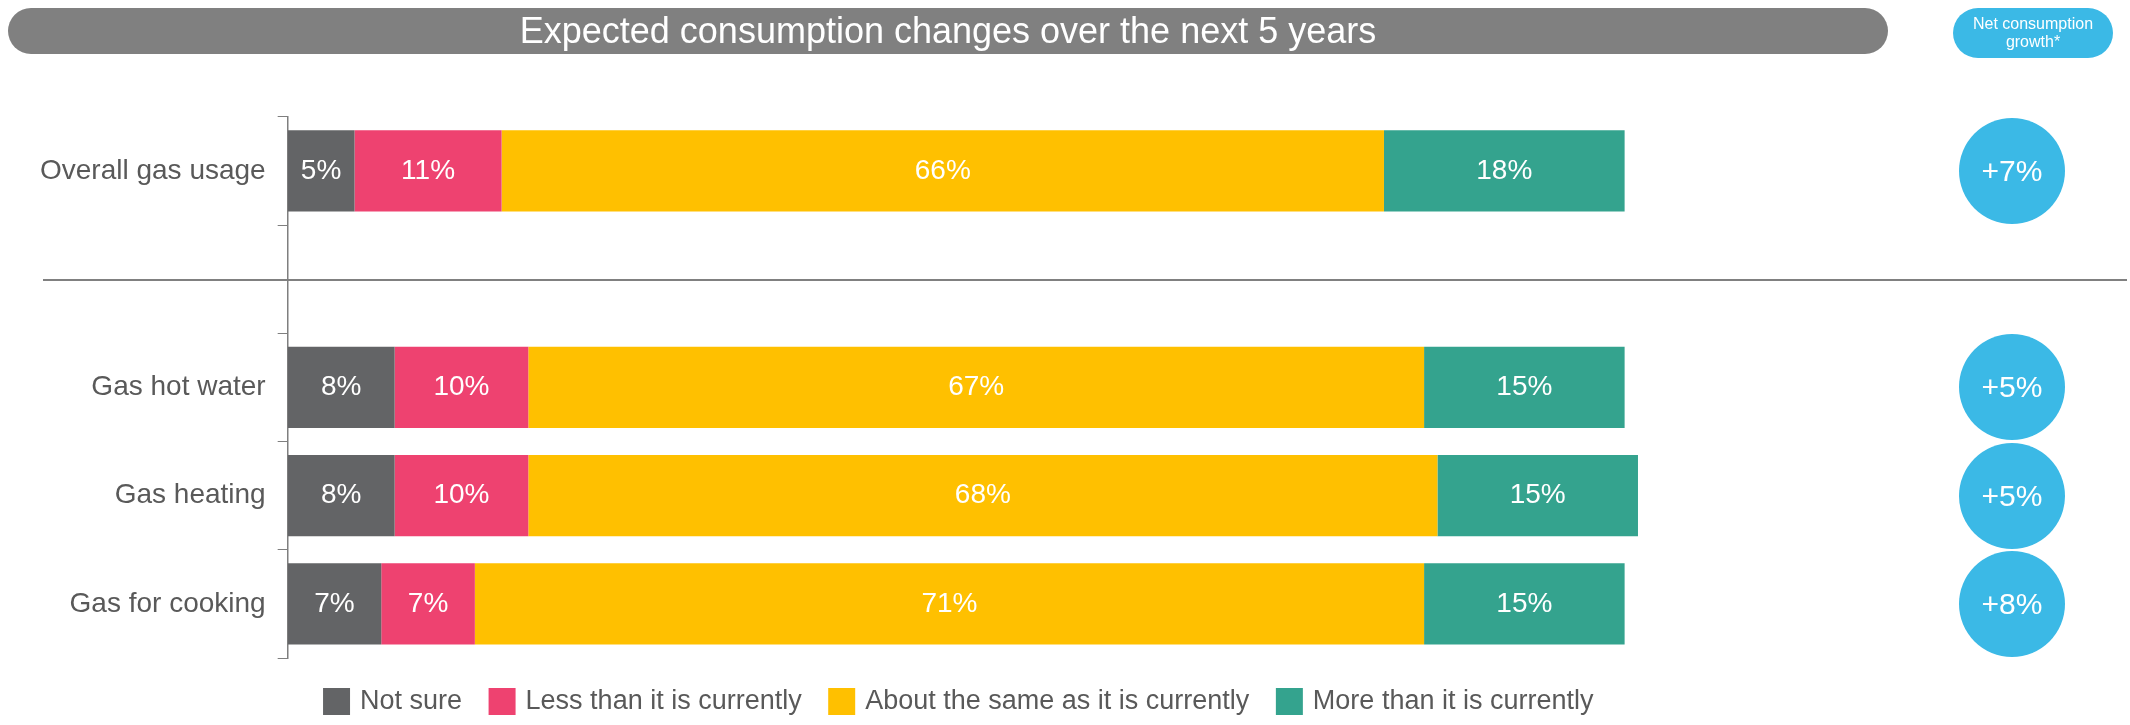  Describe the element at coordinates (664, 699) in the screenshot. I see `legend-label: Less than it is currently` at that location.